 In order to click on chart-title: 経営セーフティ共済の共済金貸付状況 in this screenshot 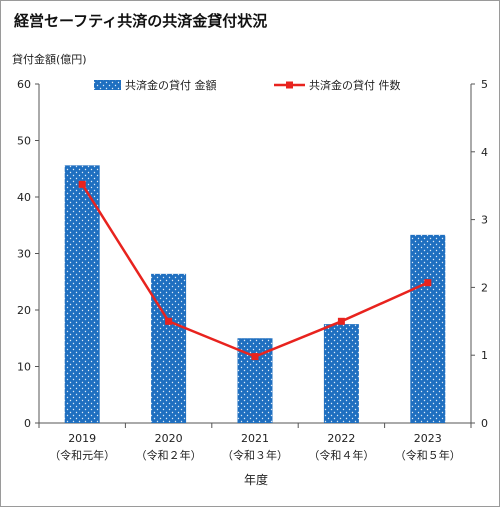, I will do `click(141, 21)`.